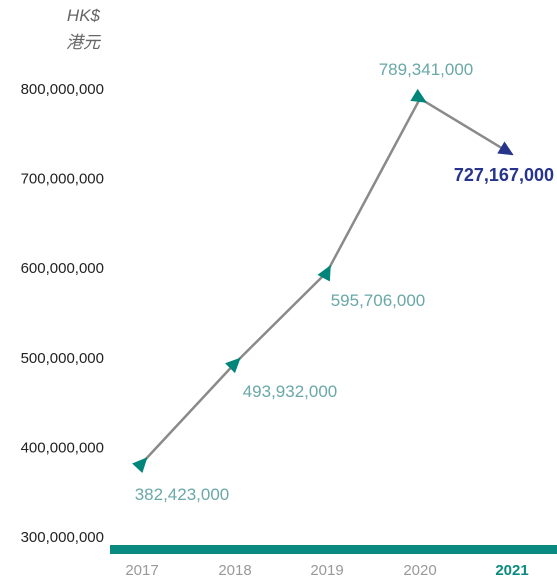 This screenshot has width=557, height=579. What do you see at coordinates (62, 89) in the screenshot?
I see `y-tick-label: 800,000,000` at bounding box center [62, 89].